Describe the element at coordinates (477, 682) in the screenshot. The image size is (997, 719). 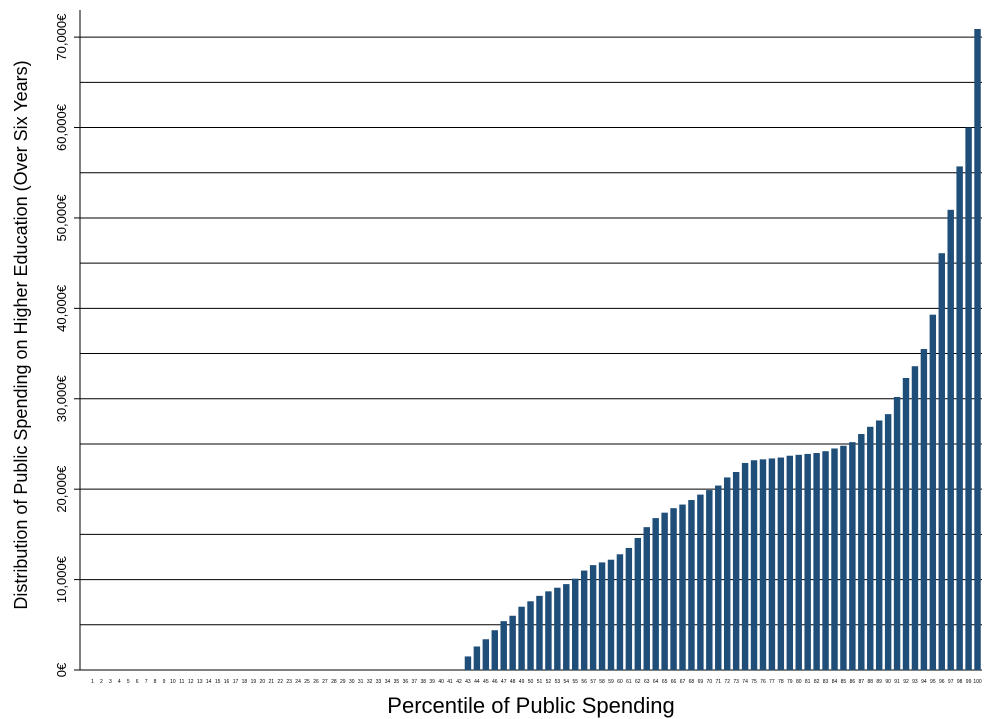
I see `x-tick-label: 44` at that location.